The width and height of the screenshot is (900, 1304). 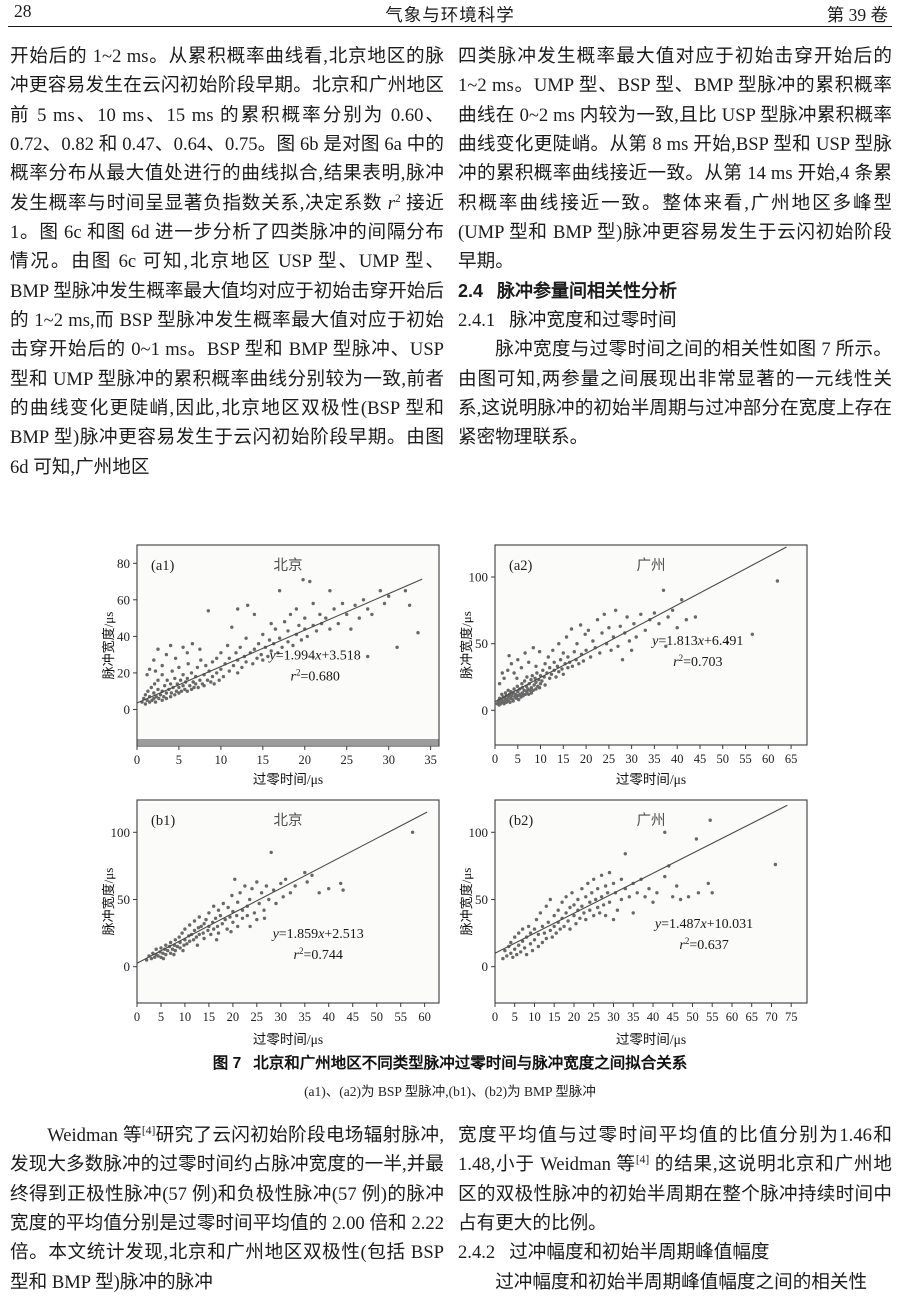 What do you see at coordinates (315, 676) in the screenshot?
I see `svg-text: r2=0.680` at bounding box center [315, 676].